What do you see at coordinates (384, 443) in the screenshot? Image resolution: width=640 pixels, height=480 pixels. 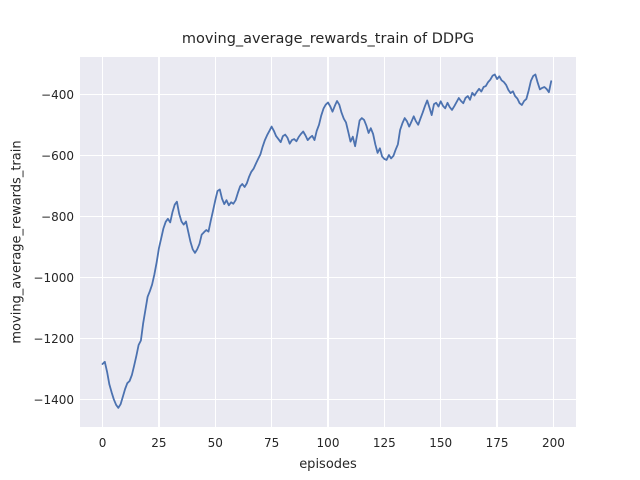 I see `x-tick-label: 125` at bounding box center [384, 443].